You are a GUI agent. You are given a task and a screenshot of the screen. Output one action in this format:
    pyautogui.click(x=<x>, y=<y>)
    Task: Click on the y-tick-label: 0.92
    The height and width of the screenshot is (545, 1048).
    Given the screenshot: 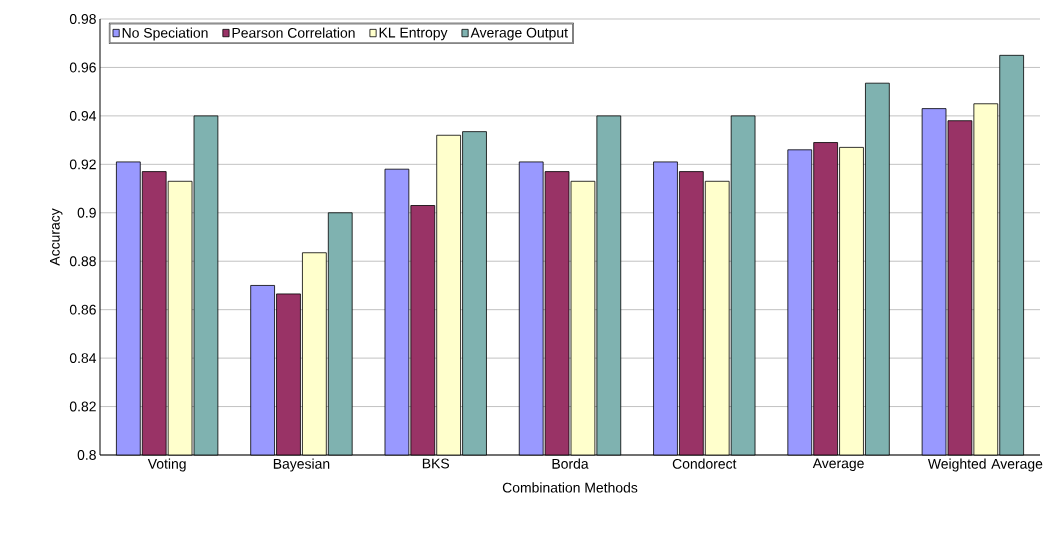 What is the action you would take?
    pyautogui.click(x=82, y=164)
    